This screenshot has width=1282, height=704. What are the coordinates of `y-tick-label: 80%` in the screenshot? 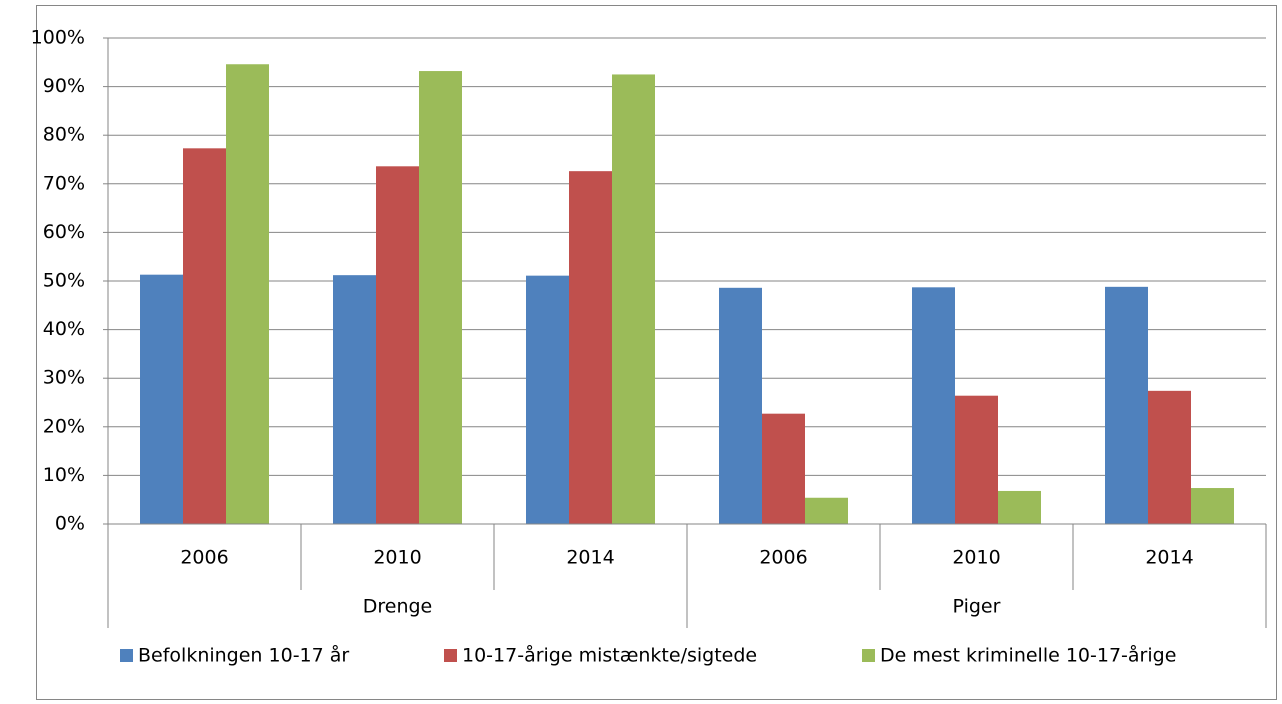 It's located at (64, 135).